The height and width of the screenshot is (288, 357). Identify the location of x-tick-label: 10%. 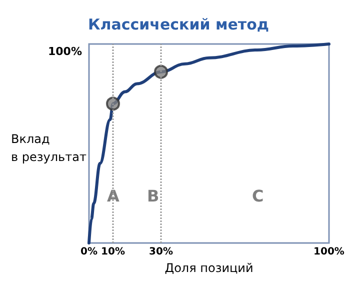
(113, 252).